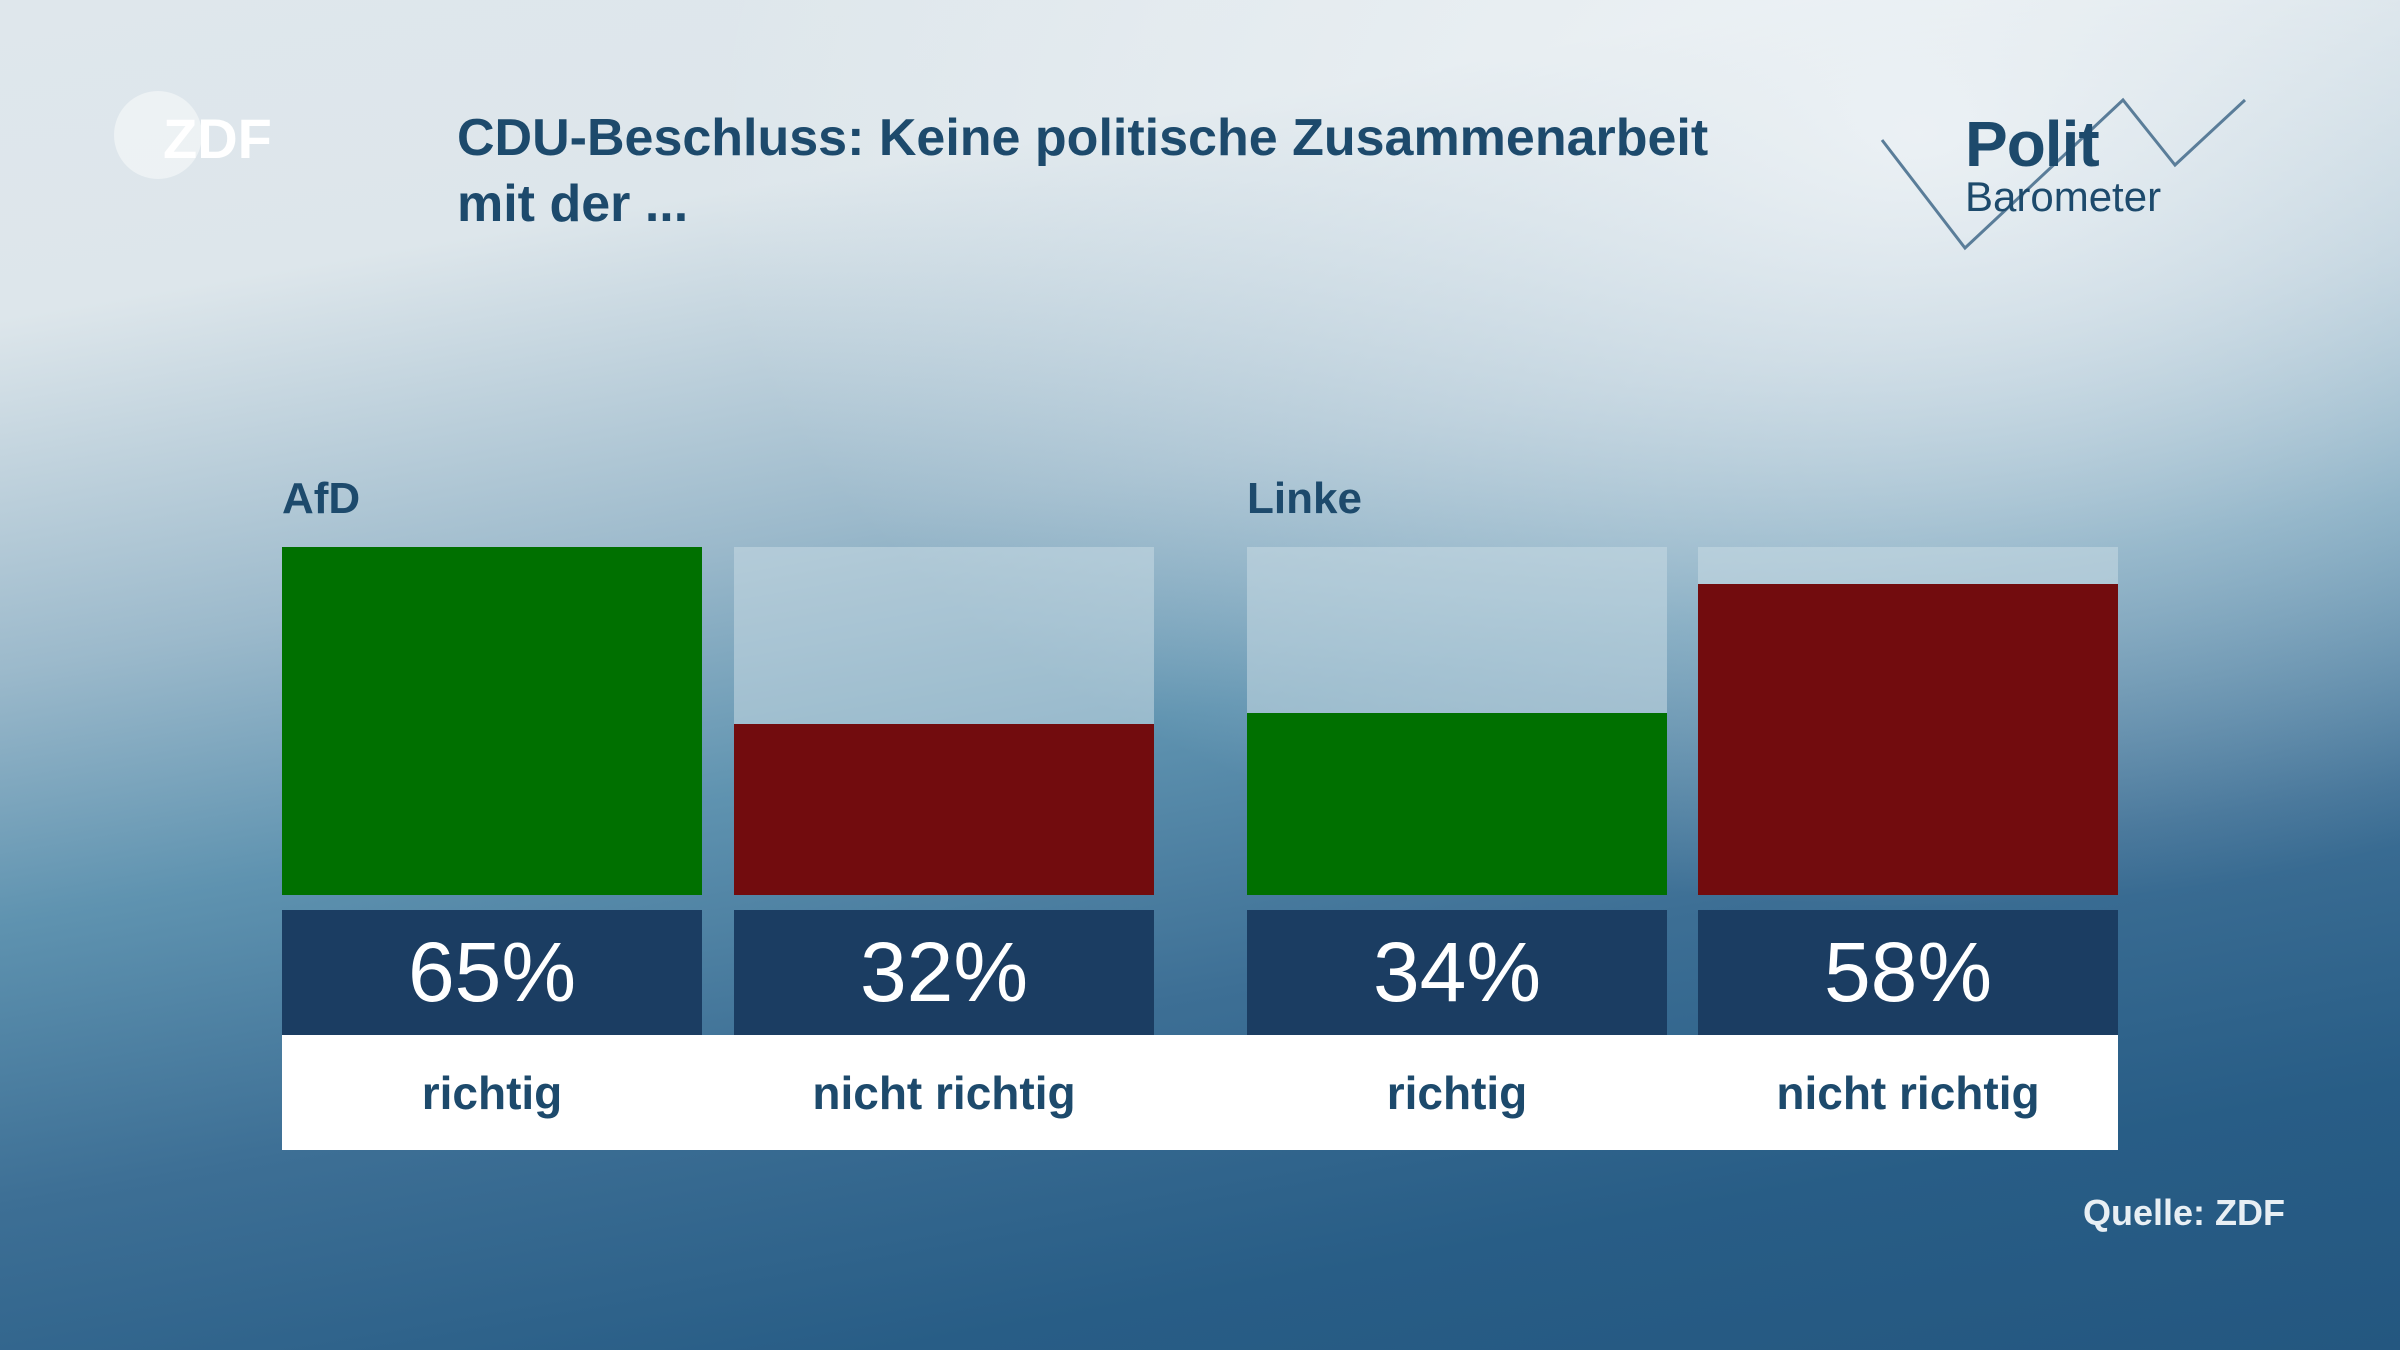 The width and height of the screenshot is (2400, 1350). What do you see at coordinates (944, 972) in the screenshot?
I see `value-label-afd-nicht-richtig: 32%` at bounding box center [944, 972].